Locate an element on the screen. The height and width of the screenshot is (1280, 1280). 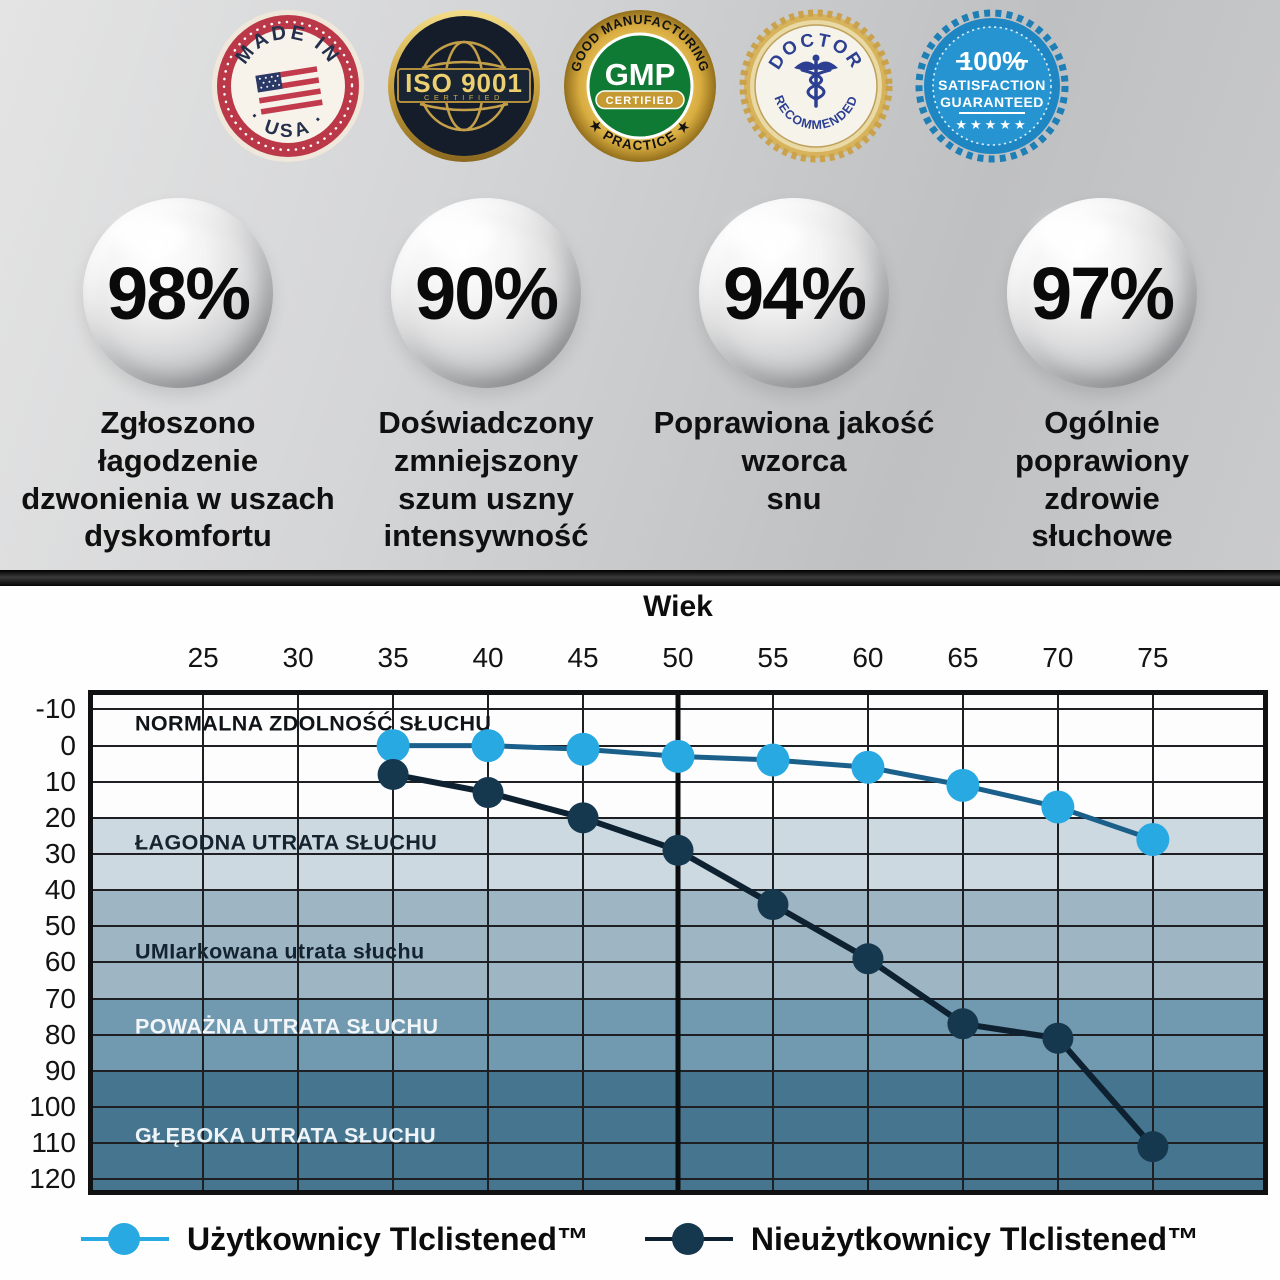
badge-band is located at coordinates (464, 85).